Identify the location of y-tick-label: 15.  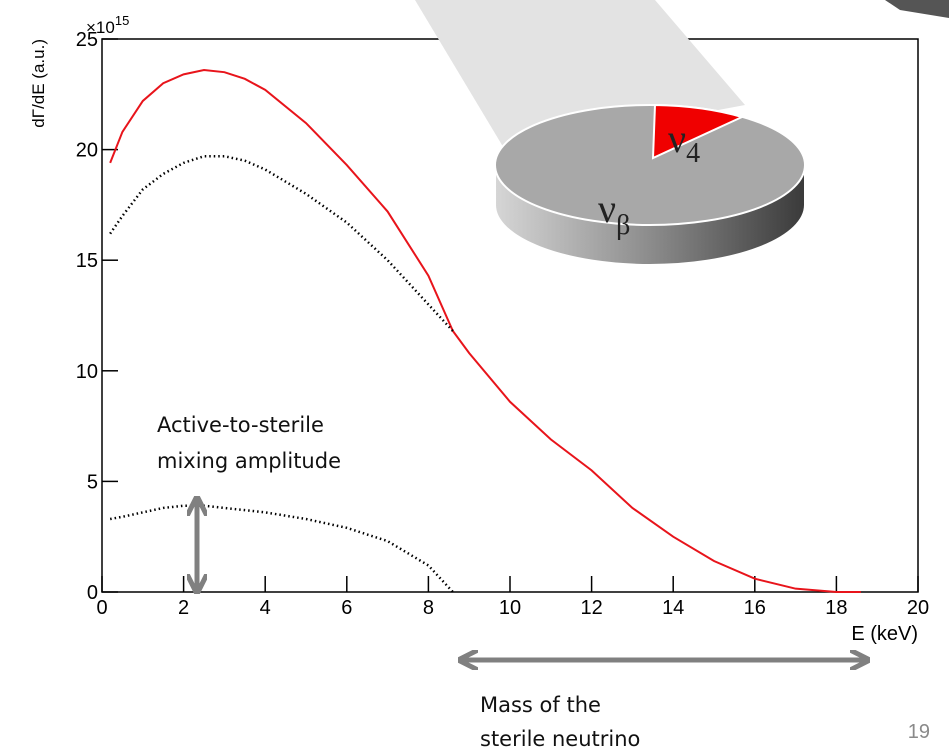
(87, 261).